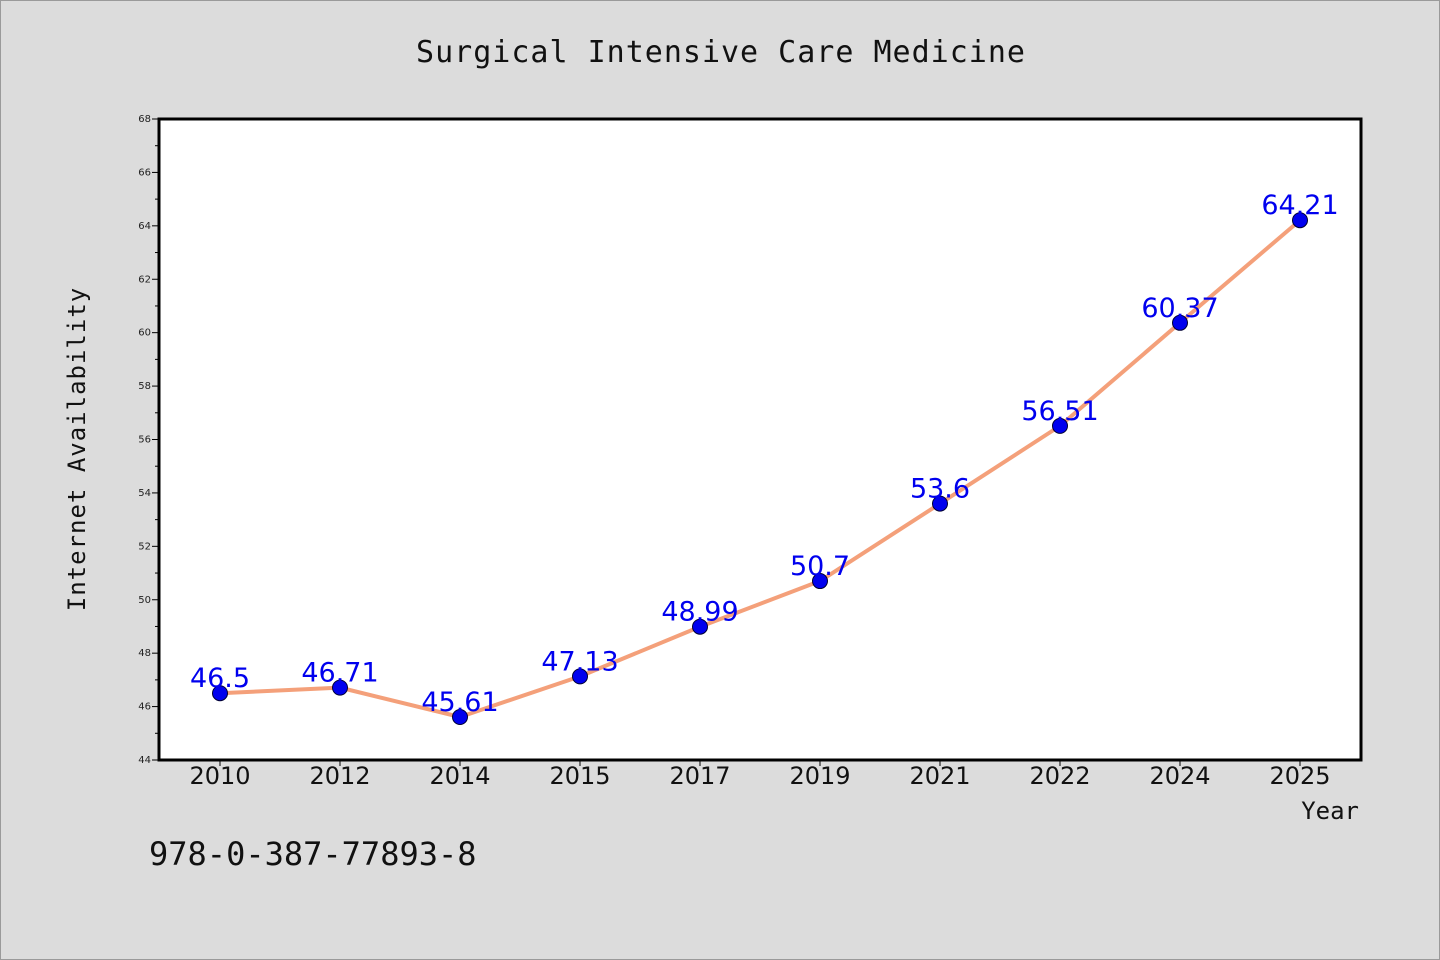 The width and height of the screenshot is (1440, 960). What do you see at coordinates (144, 653) in the screenshot?
I see `y-tick-label: 48` at bounding box center [144, 653].